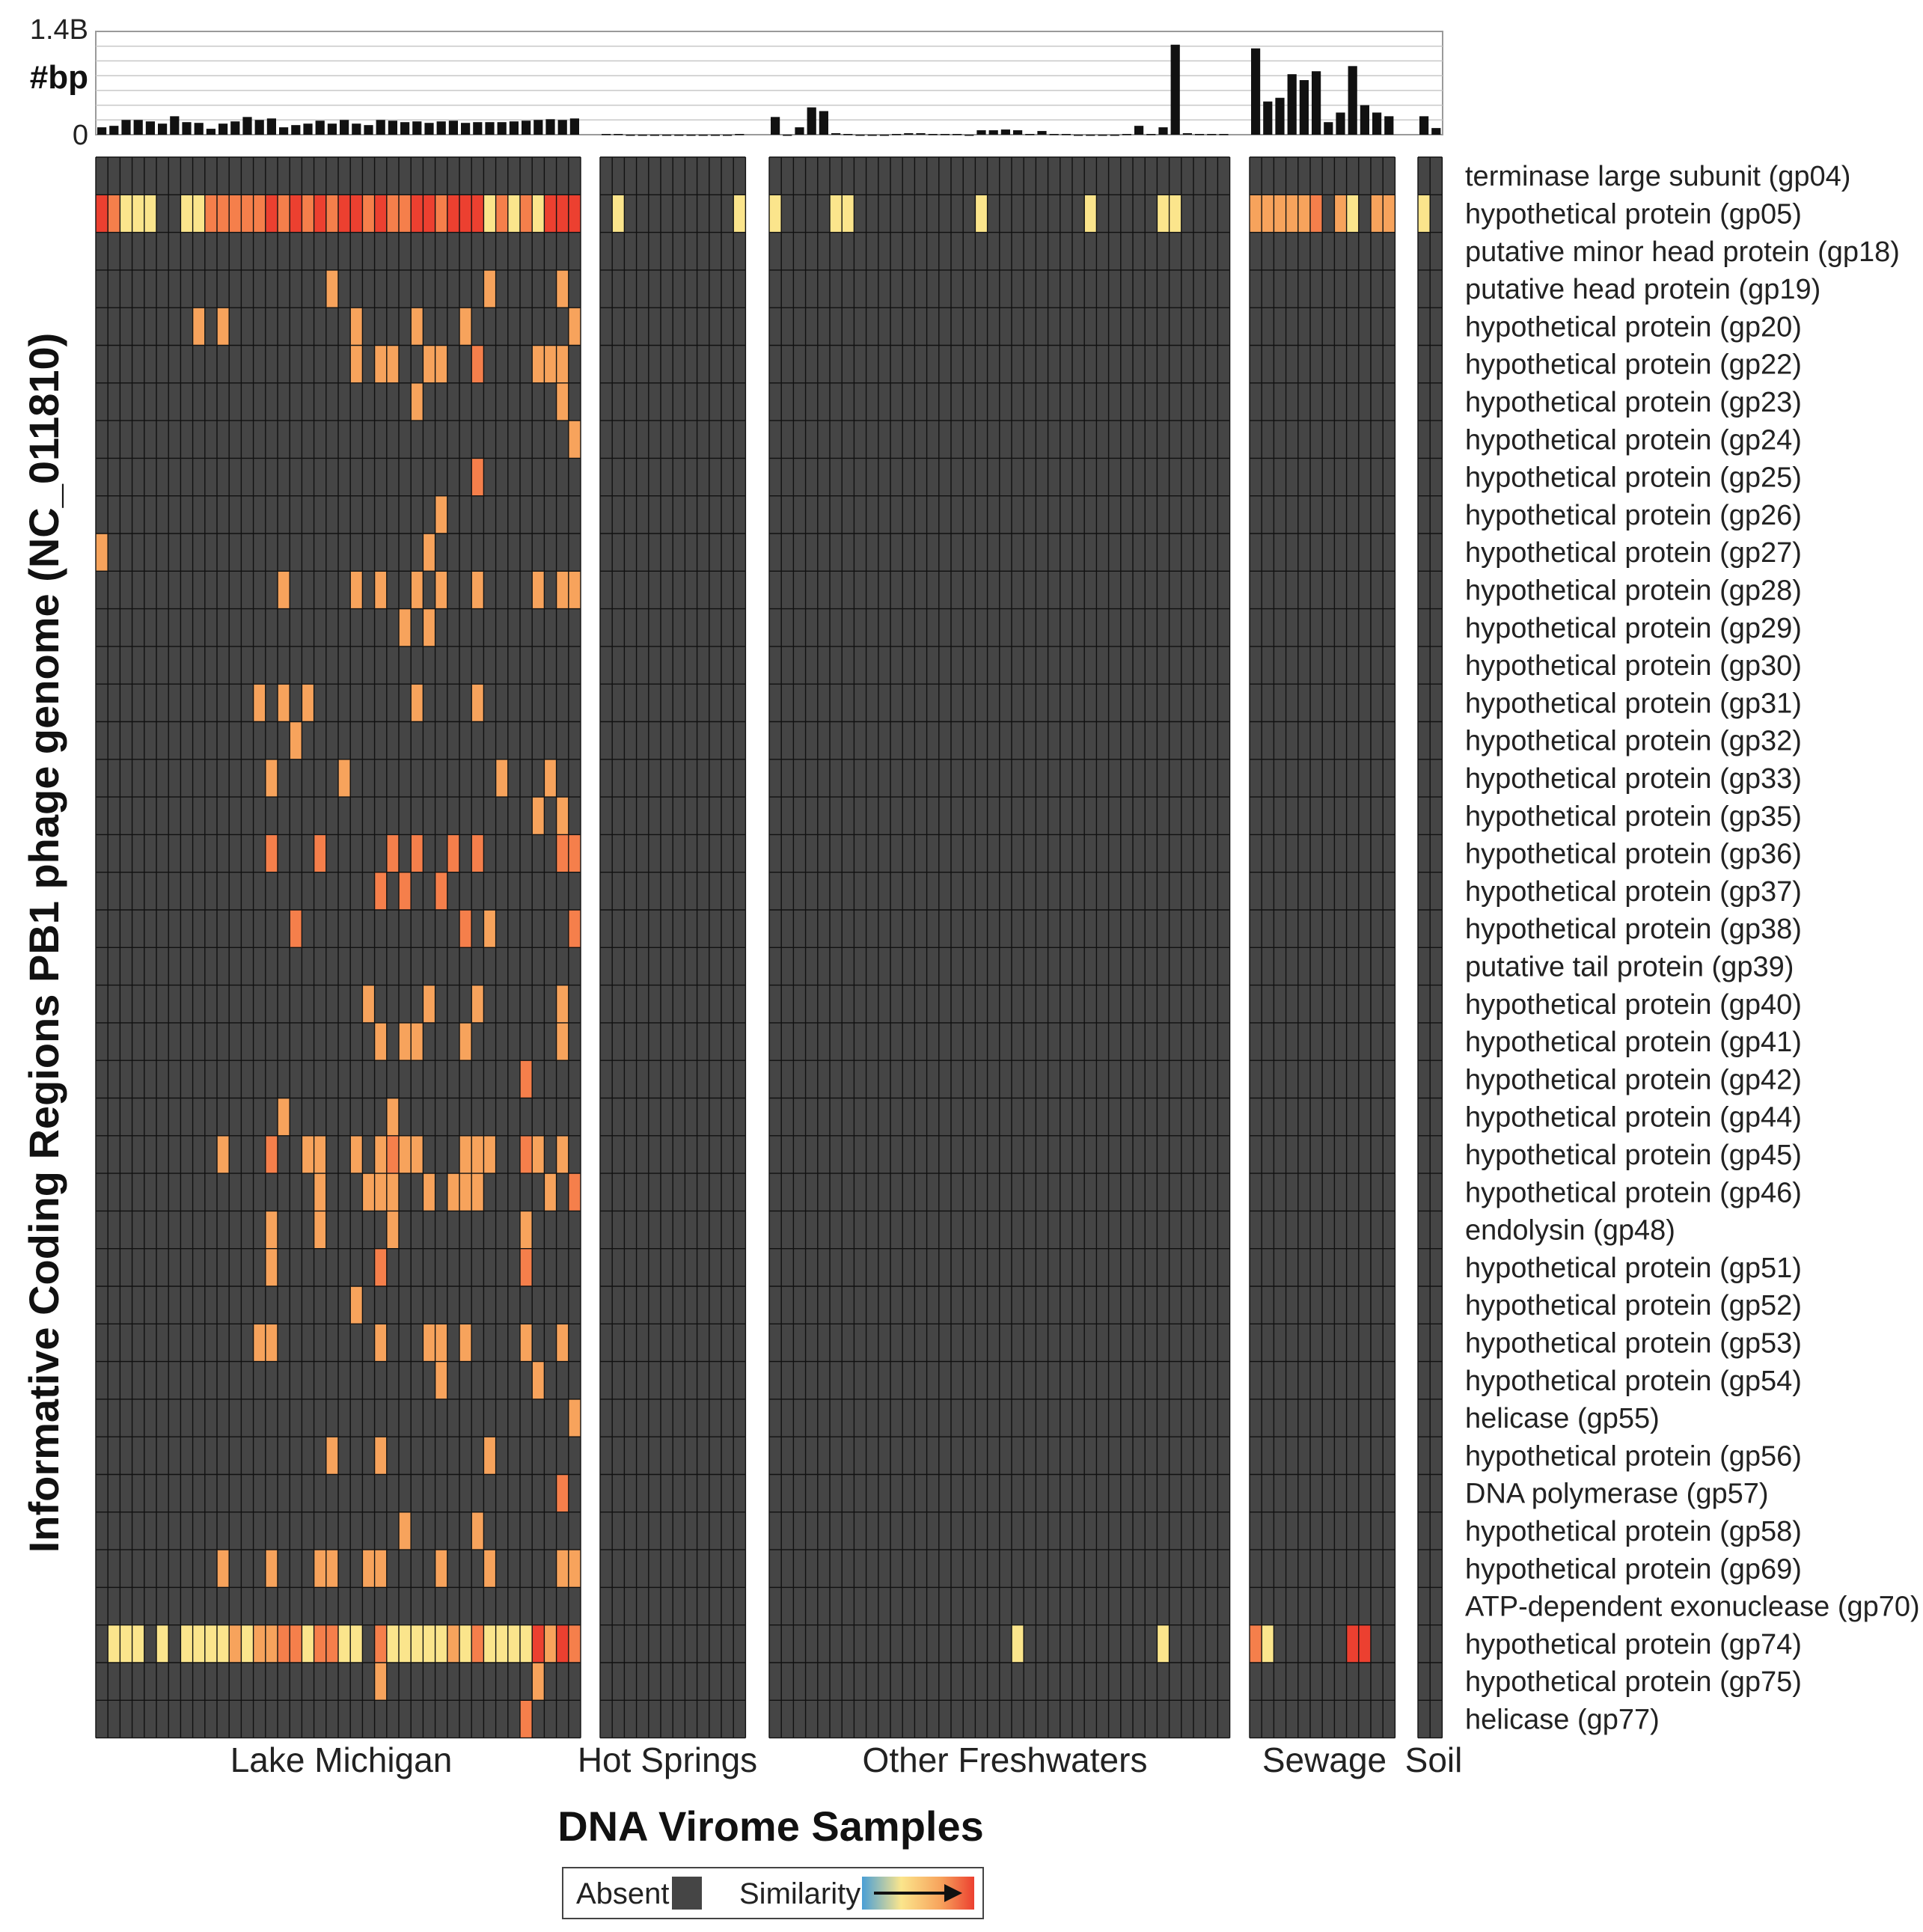 This screenshot has width=1923, height=1932. I want to click on gene-label: hypothetical protein (gp30), so click(1634, 666).